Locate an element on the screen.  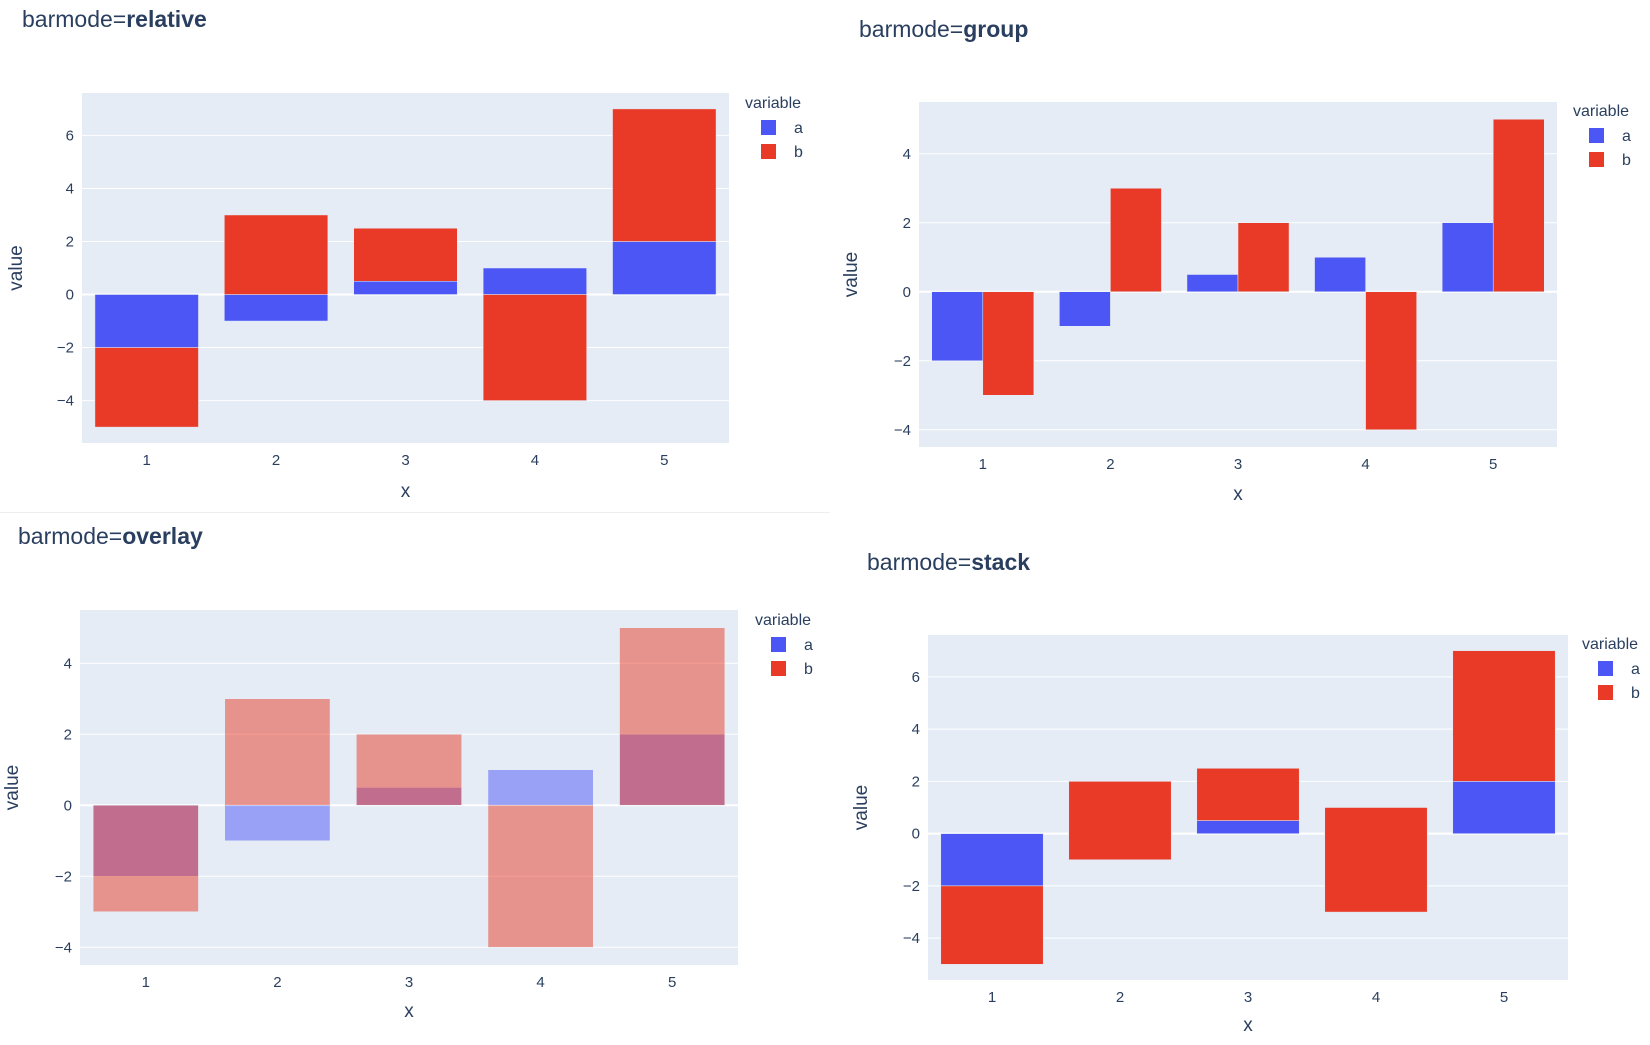
chart-title-mode: group is located at coordinates (996, 29).